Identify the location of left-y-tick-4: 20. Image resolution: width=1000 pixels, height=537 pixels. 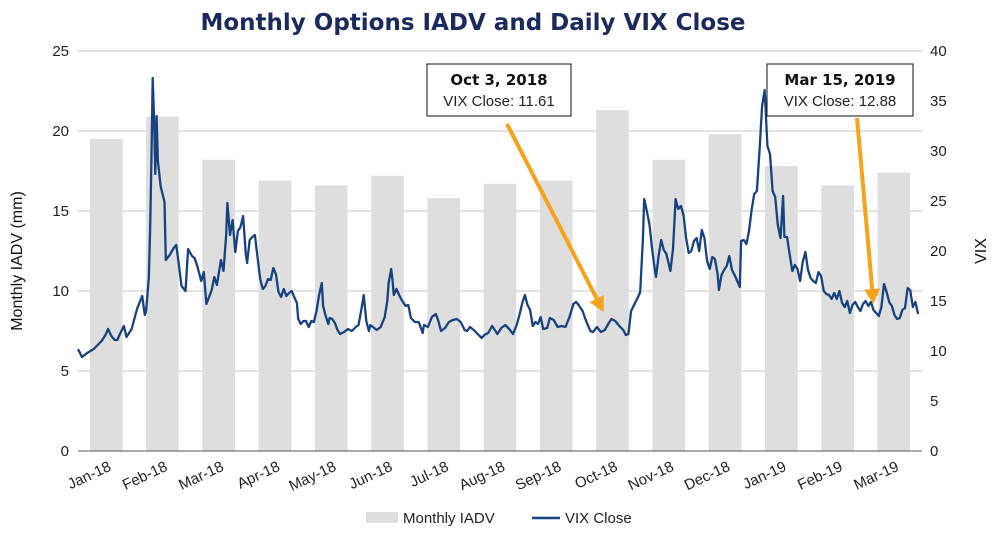
(60, 131).